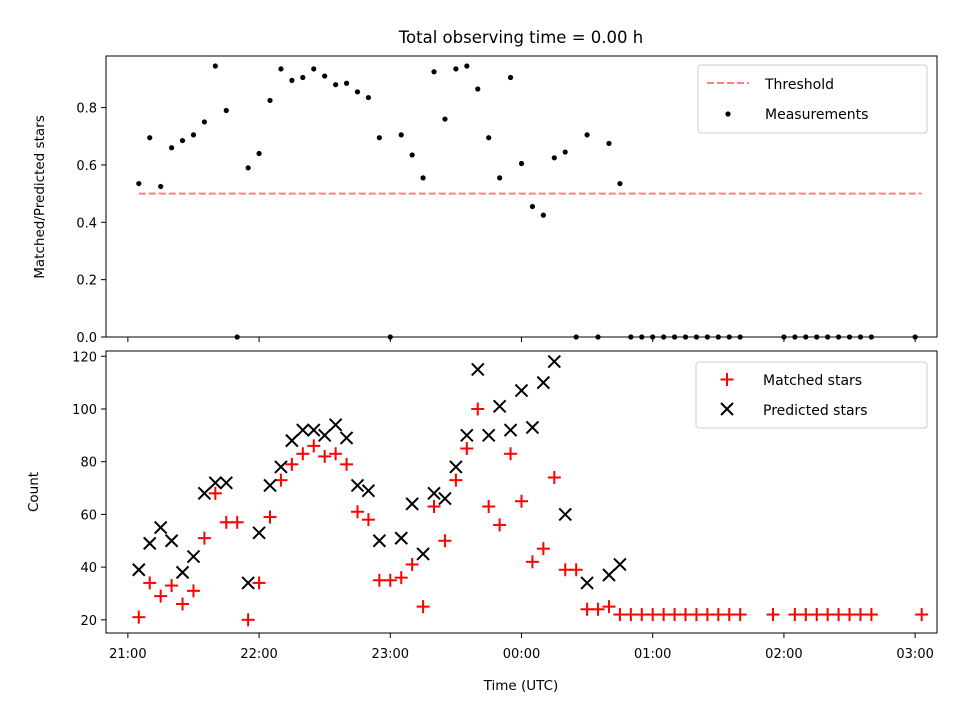  Describe the element at coordinates (86, 223) in the screenshot. I see `ratio-y-tick-label: 0.4` at that location.